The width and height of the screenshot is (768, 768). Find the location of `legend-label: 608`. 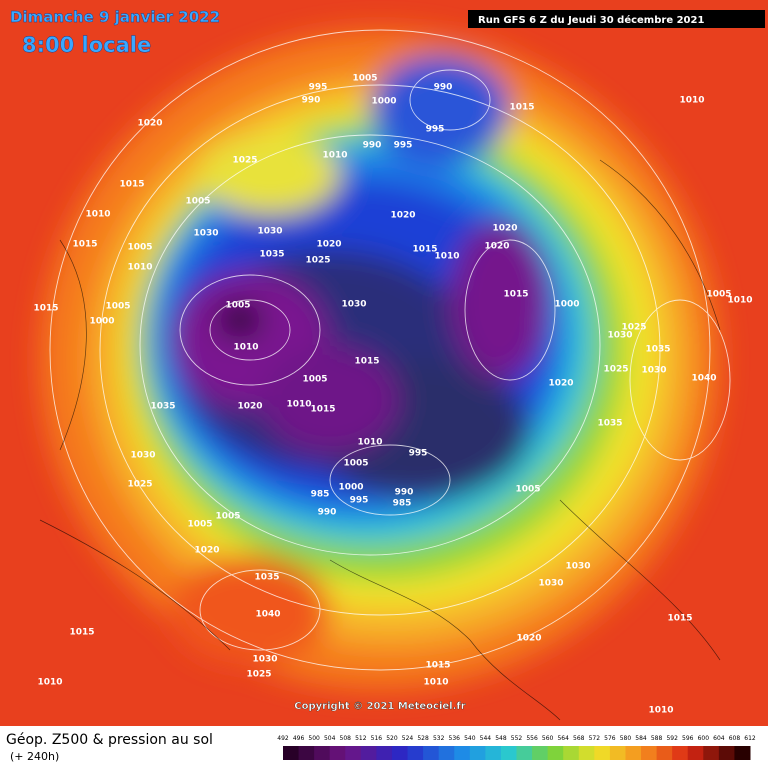

legend-label: 608 is located at coordinates (735, 738).